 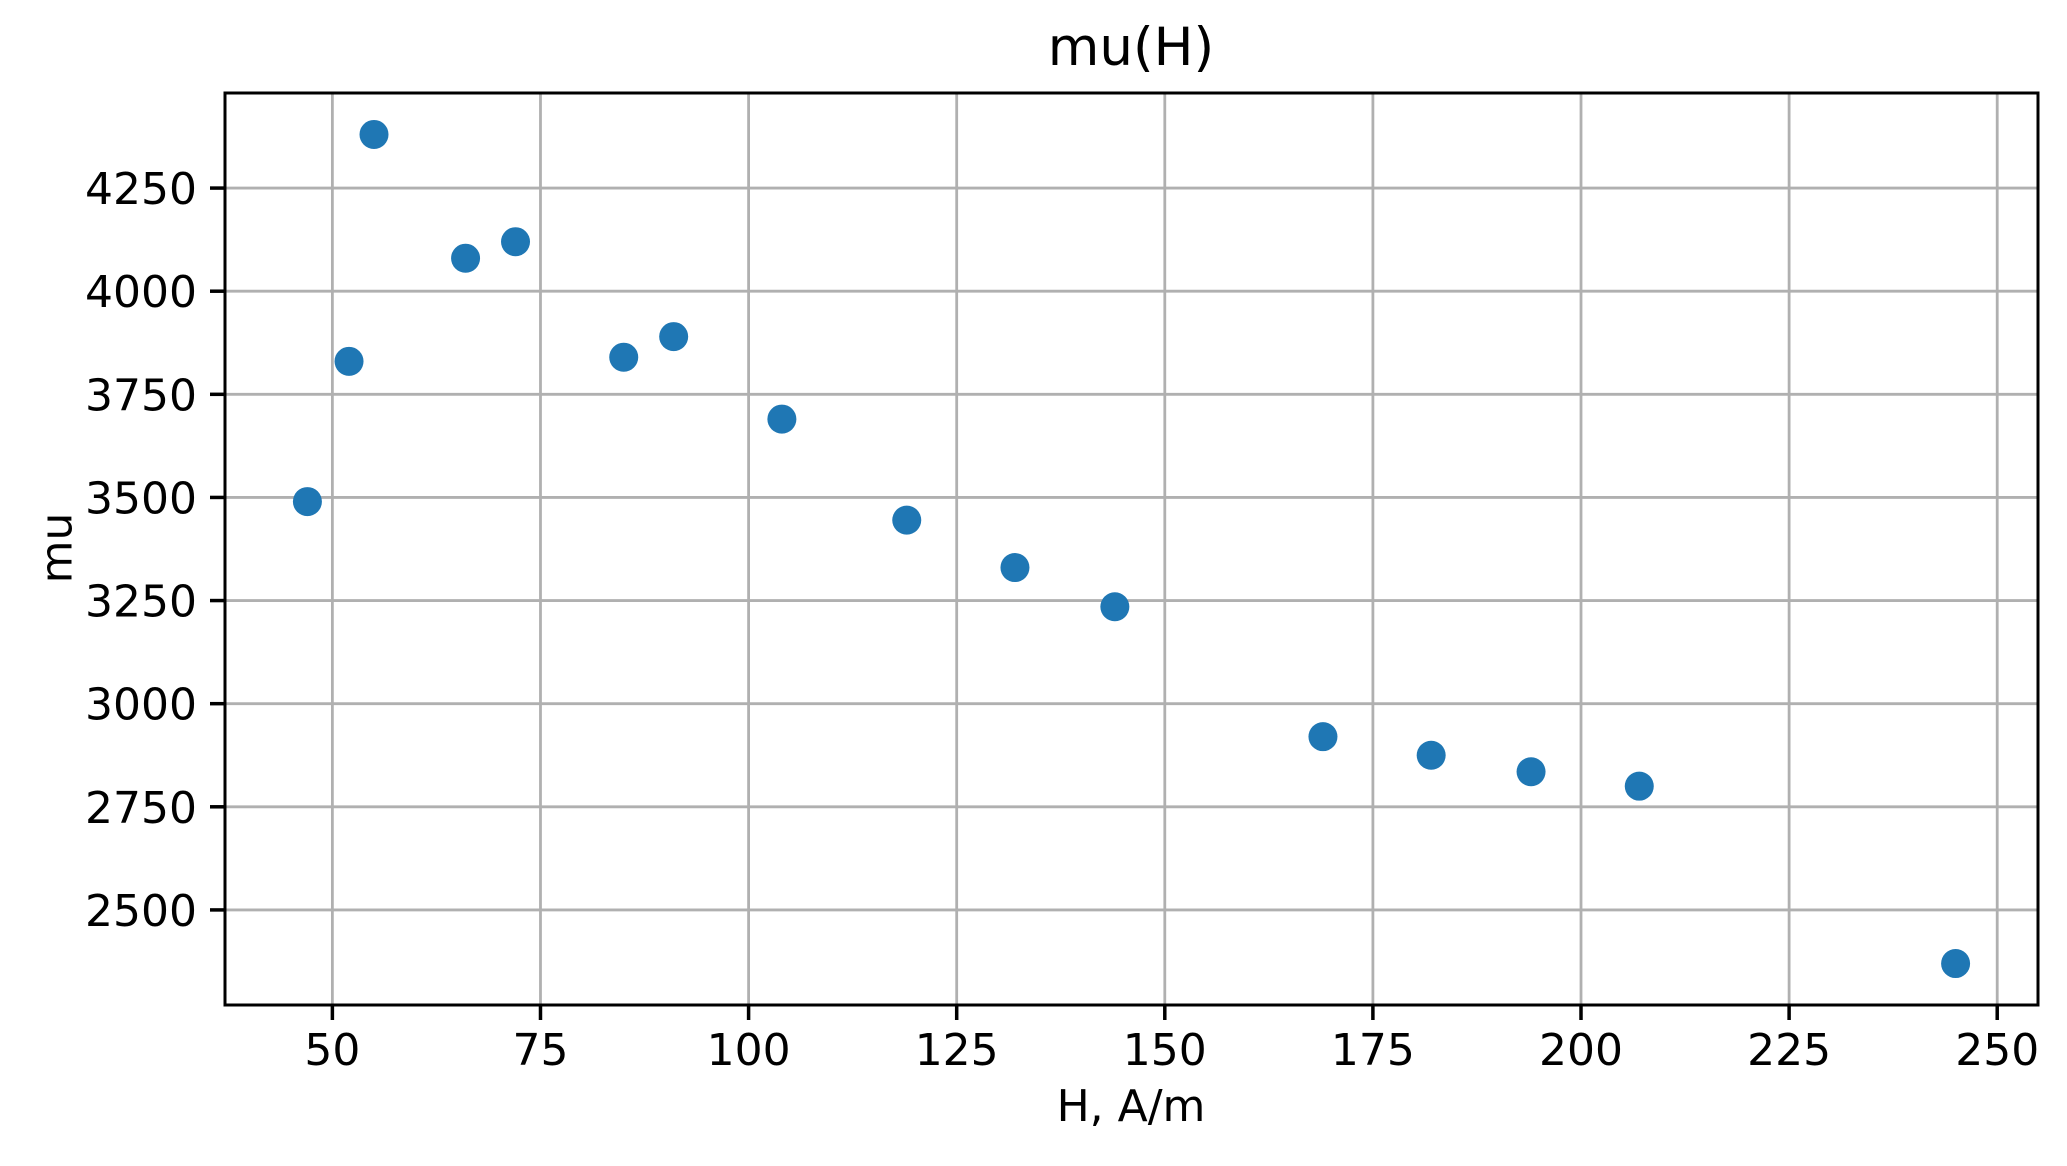 I want to click on x-tick-label: 150, so click(x=1165, y=1050).